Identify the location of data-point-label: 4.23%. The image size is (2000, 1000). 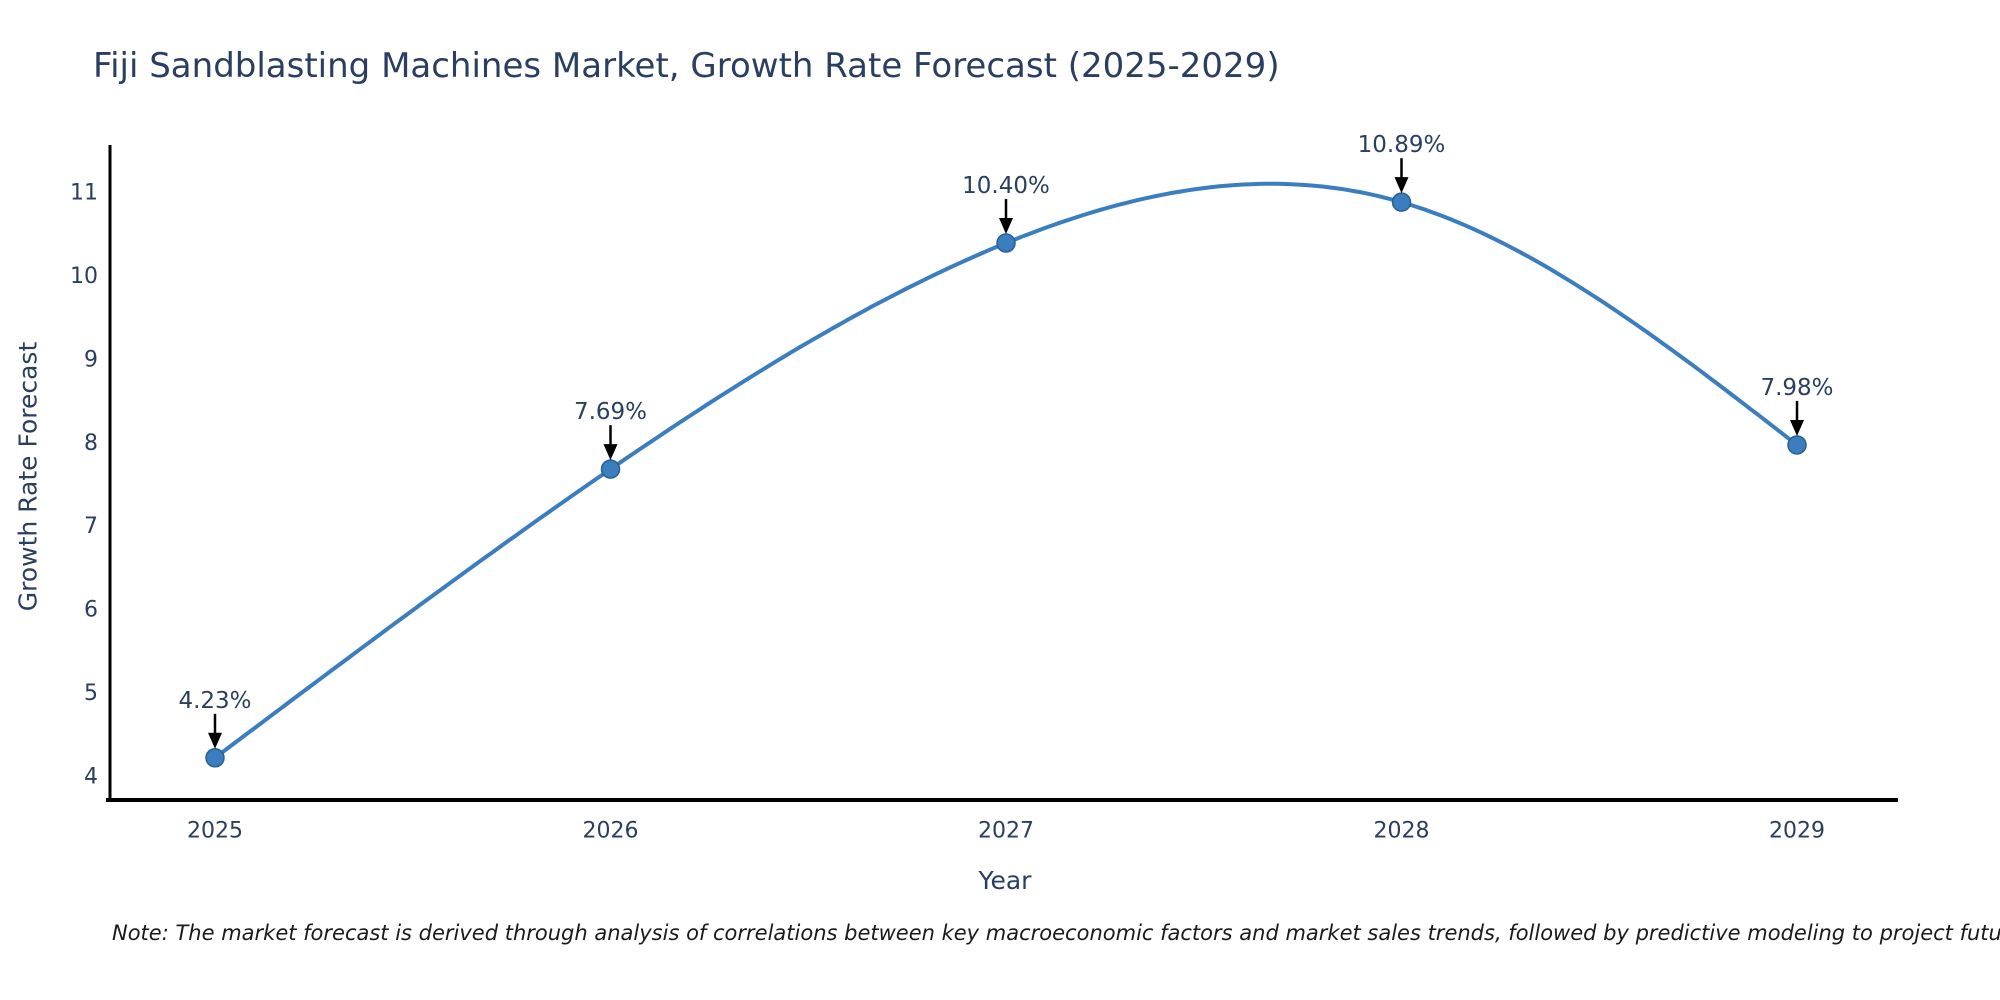
(214, 701).